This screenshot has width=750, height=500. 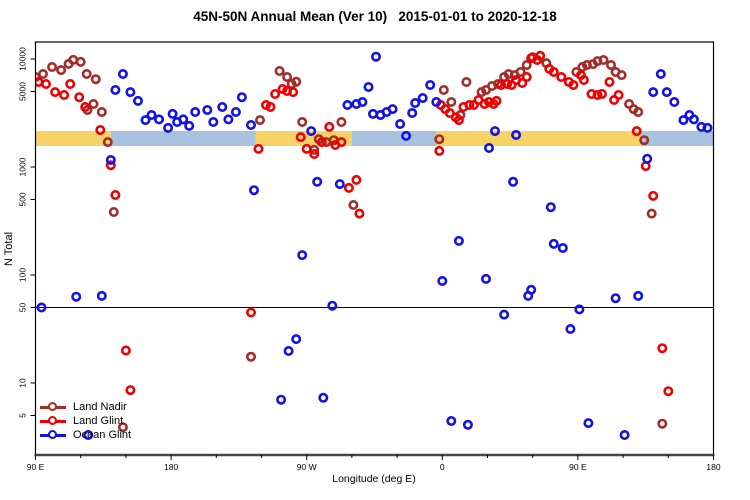 What do you see at coordinates (23, 415) in the screenshot?
I see `y-tick-label: 5` at bounding box center [23, 415].